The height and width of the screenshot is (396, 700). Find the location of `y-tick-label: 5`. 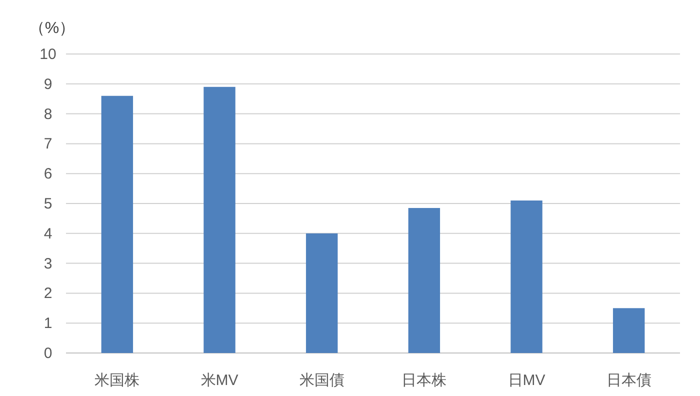

y-tick-label: 5 is located at coordinates (48, 204).